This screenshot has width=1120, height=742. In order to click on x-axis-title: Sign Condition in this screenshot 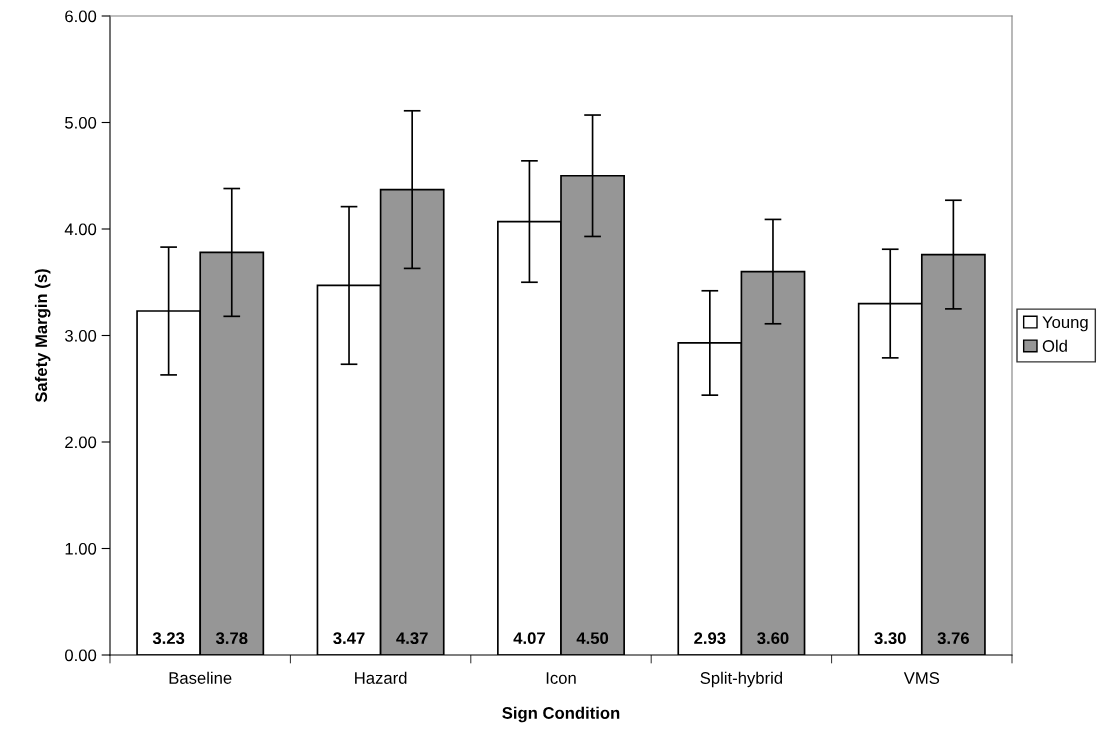, I will do `click(561, 714)`.